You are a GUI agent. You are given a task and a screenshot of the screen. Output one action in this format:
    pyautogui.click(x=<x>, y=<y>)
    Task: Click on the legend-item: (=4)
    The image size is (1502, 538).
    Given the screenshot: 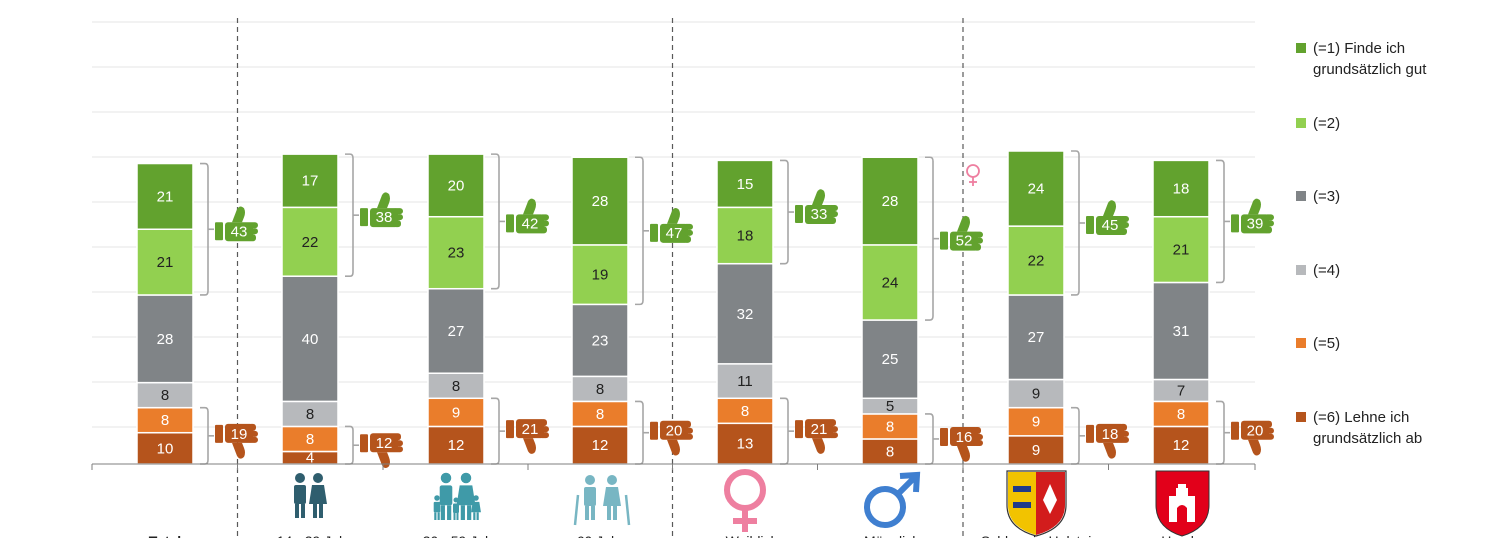 What is the action you would take?
    pyautogui.click(x=1318, y=270)
    